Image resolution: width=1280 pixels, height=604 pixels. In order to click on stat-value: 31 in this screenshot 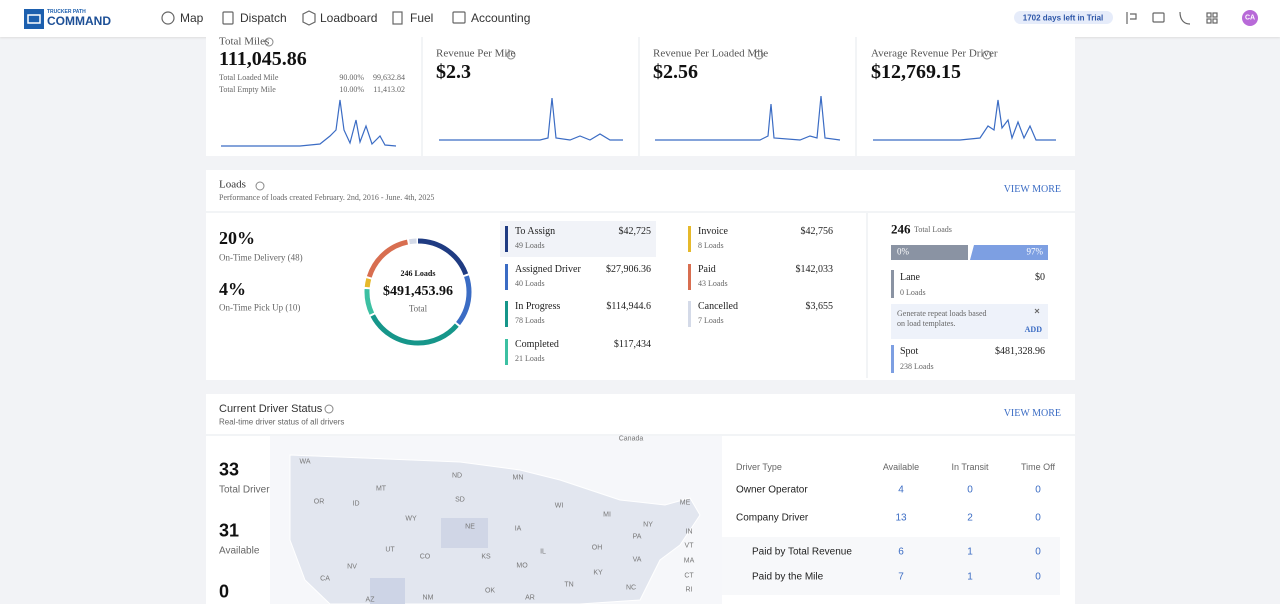, I will do `click(229, 530)`.